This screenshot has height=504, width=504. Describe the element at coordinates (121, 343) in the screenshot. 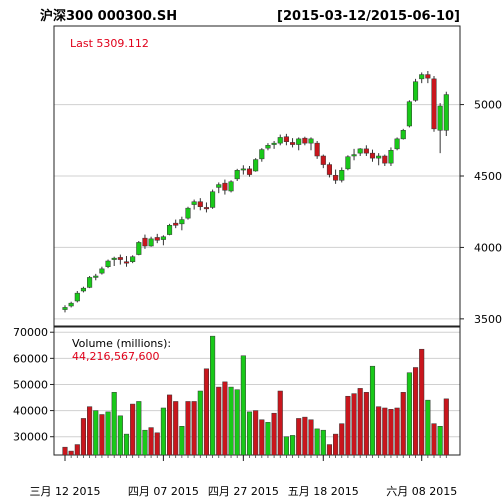

I see `volume-title: Volume (millions):` at that location.